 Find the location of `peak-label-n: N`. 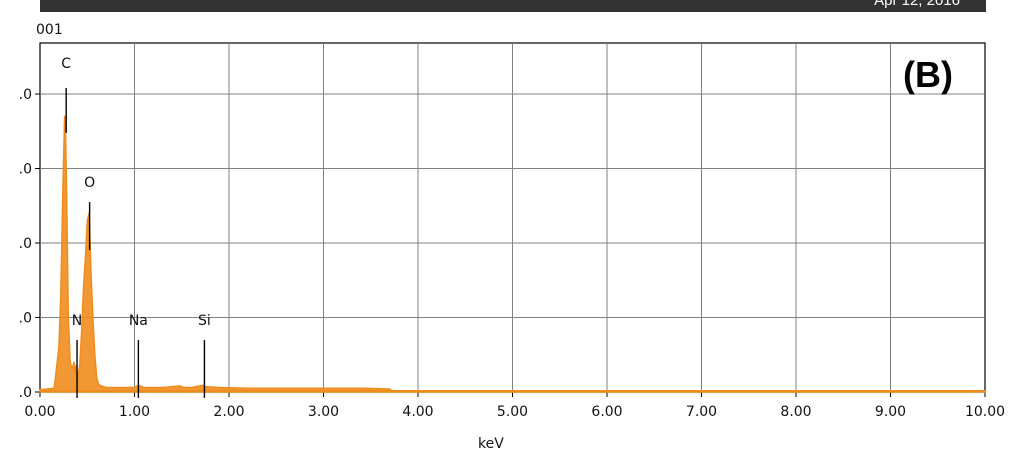

peak-label-n: N is located at coordinates (77, 321).